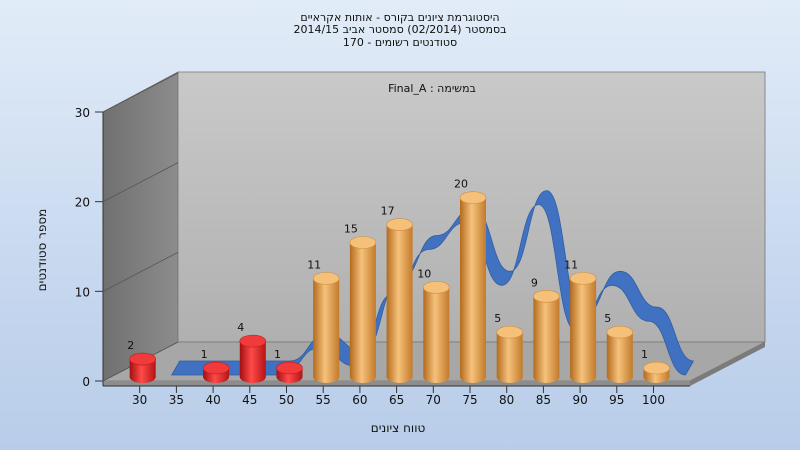 This screenshot has height=450, width=800. Describe the element at coordinates (424, 273) in the screenshot. I see `bar-value-label: 10` at that location.